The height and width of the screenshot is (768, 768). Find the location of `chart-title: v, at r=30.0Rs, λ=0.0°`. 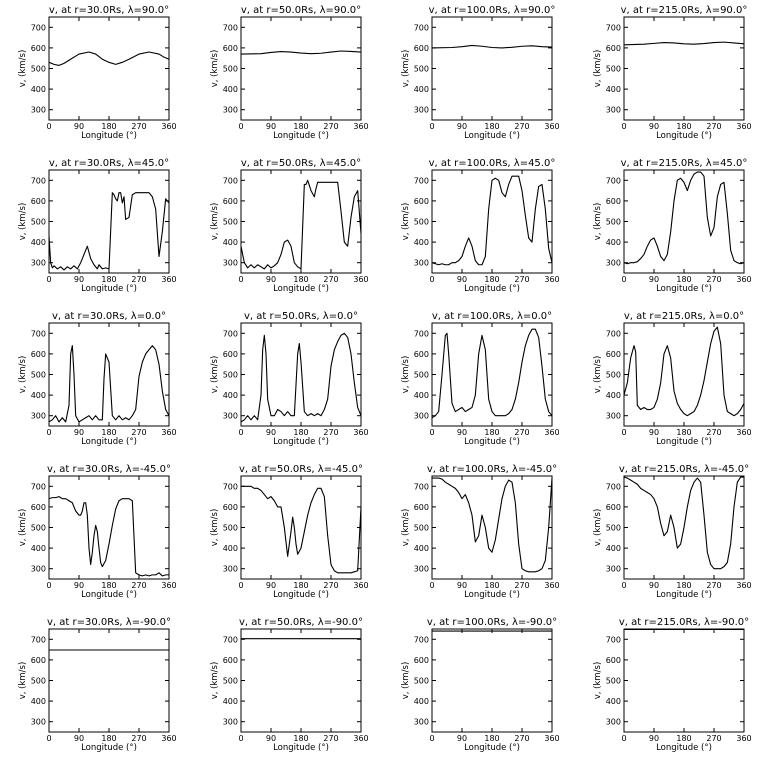

chart-title: v, at r=30.0Rs, λ=0.0° is located at coordinates (109, 316).